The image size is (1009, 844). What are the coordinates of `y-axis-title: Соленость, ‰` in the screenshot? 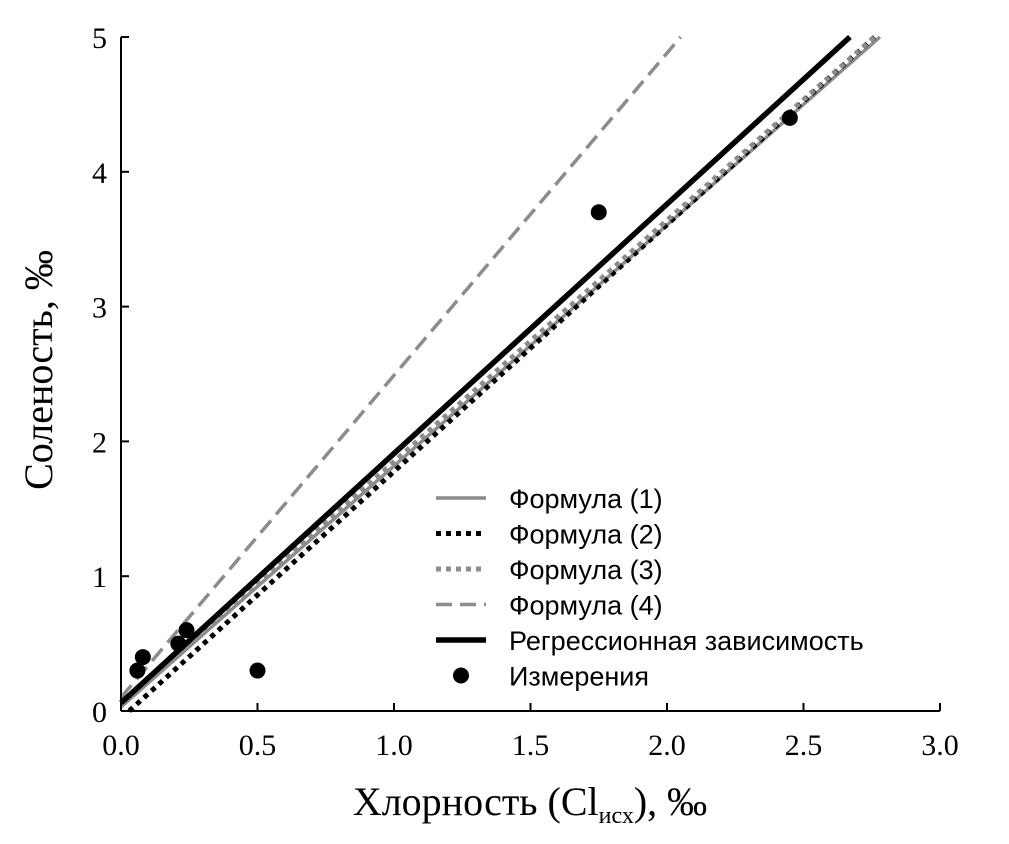 It's located at (38, 370).